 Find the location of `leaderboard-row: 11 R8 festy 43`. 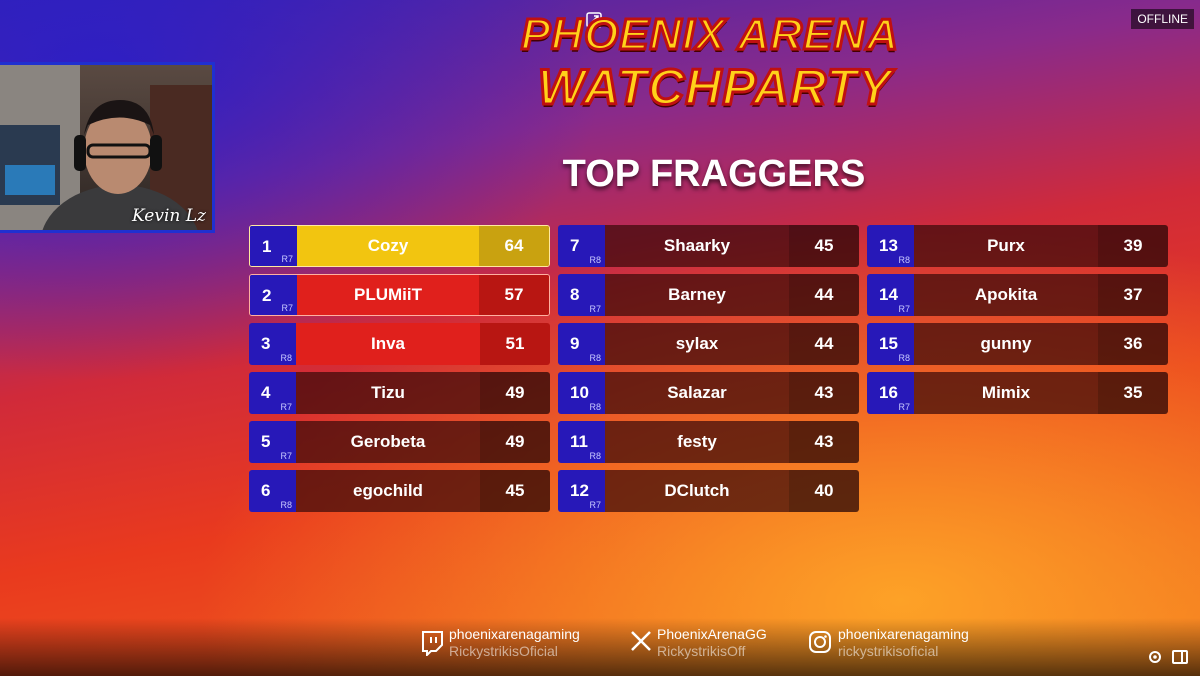

leaderboard-row: 11 R8 festy 43 is located at coordinates (708, 442).